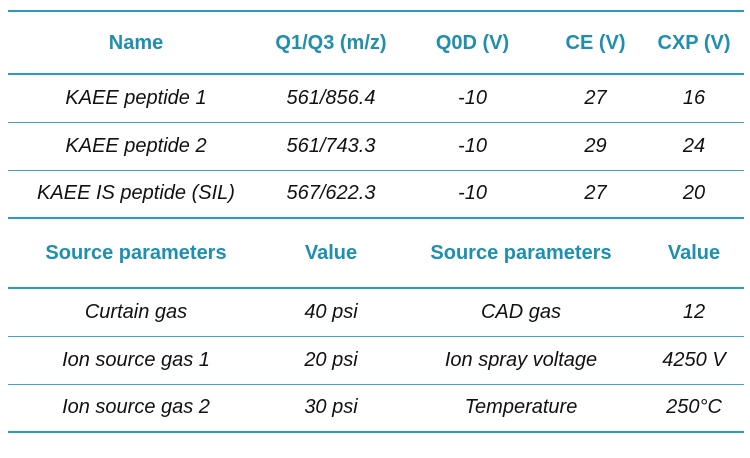 The height and width of the screenshot is (458, 750). Describe the element at coordinates (331, 193) in the screenshot. I see `cell-q1q3: 567/622.3` at that location.